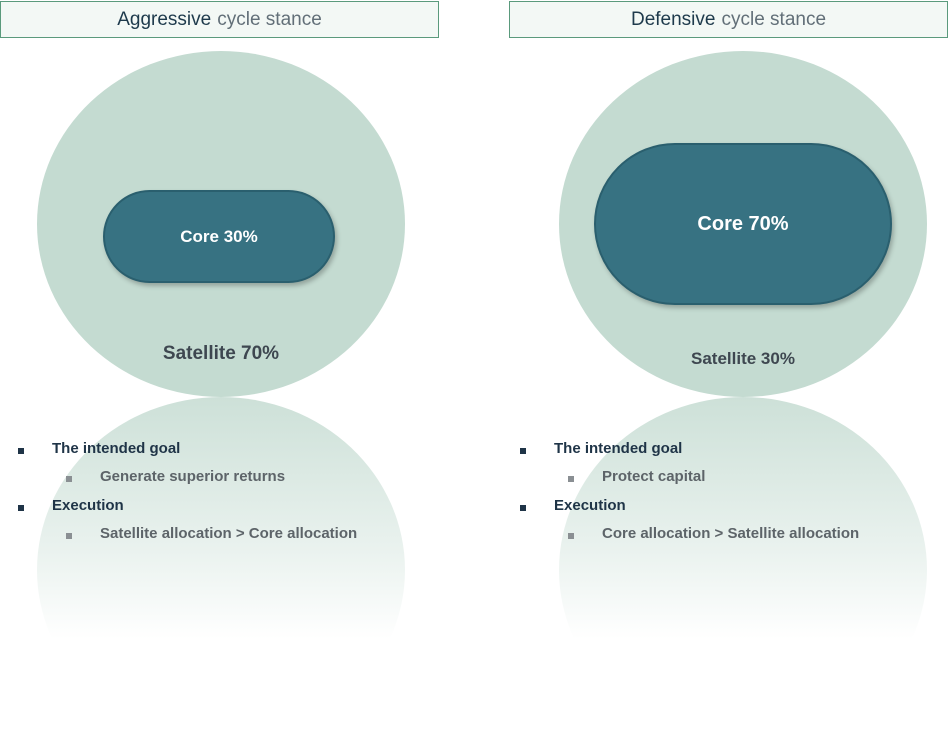 Image resolution: width=948 pixels, height=743 pixels. I want to click on panel-title: Defensive cycle stance, so click(728, 19).